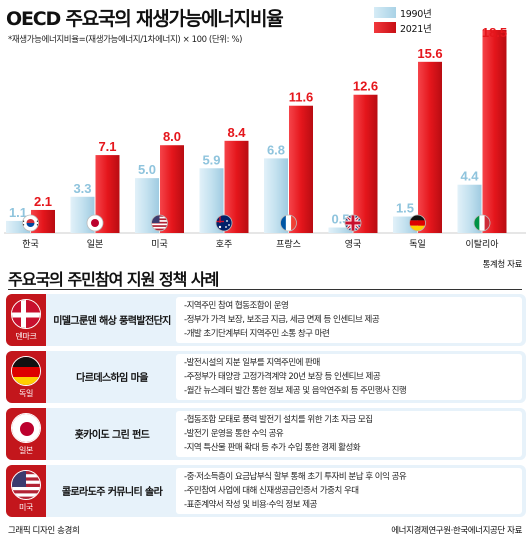 The width and height of the screenshot is (530, 539). What do you see at coordinates (416, 14) in the screenshot?
I see `legend-label-1990: 1990년` at bounding box center [416, 14].